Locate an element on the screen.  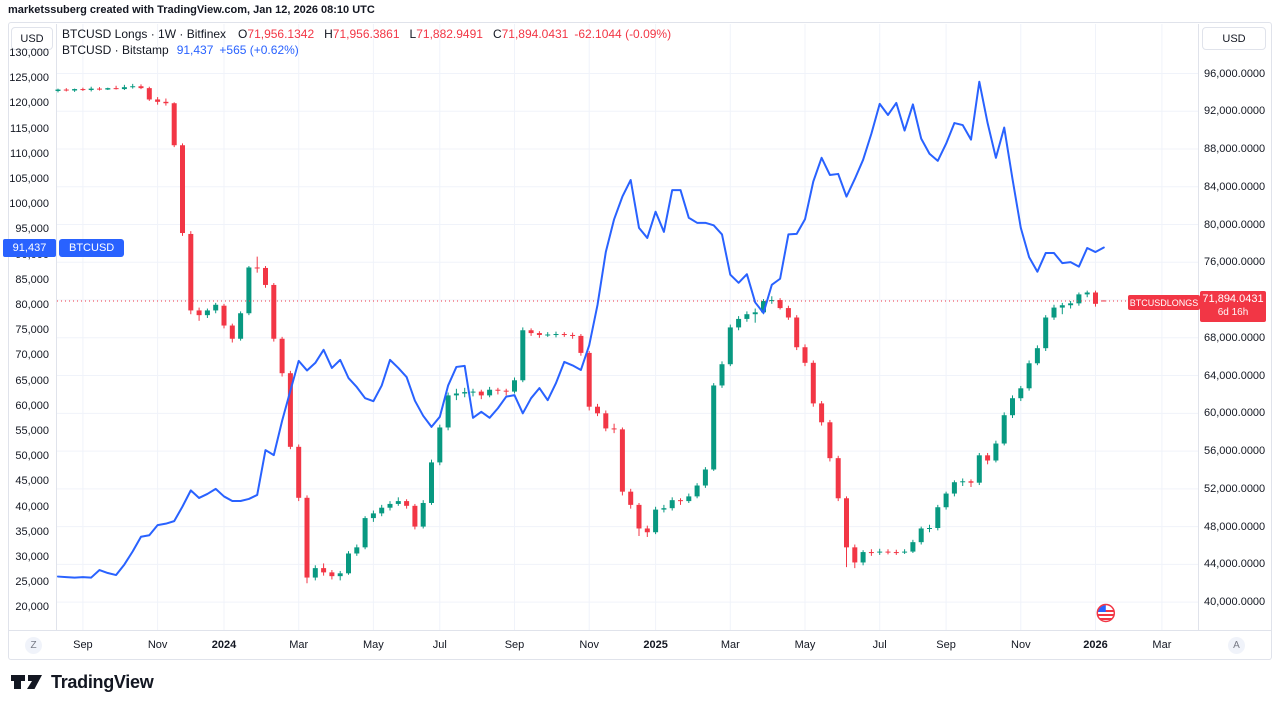
left-scale-unit-button: USD is located at coordinates (32, 38).